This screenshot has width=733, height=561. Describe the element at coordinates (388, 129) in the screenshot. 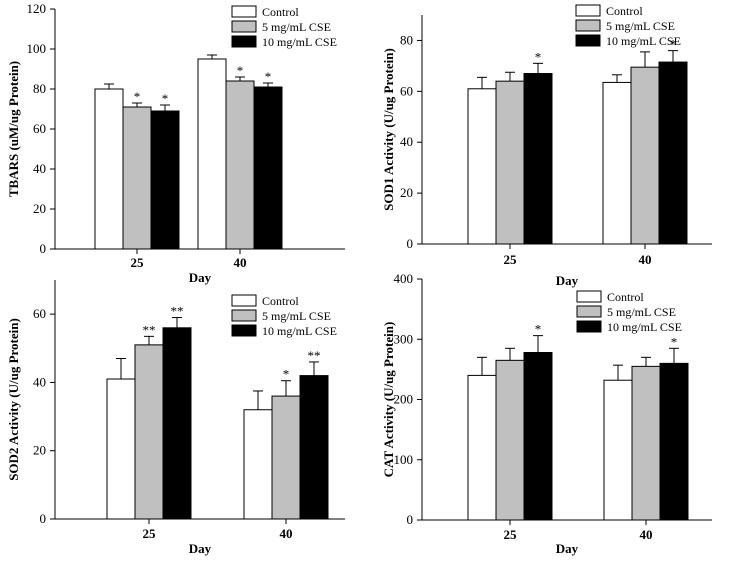

I see `y-axis-title: SOD1 Activity (U/ug Protein)` at that location.